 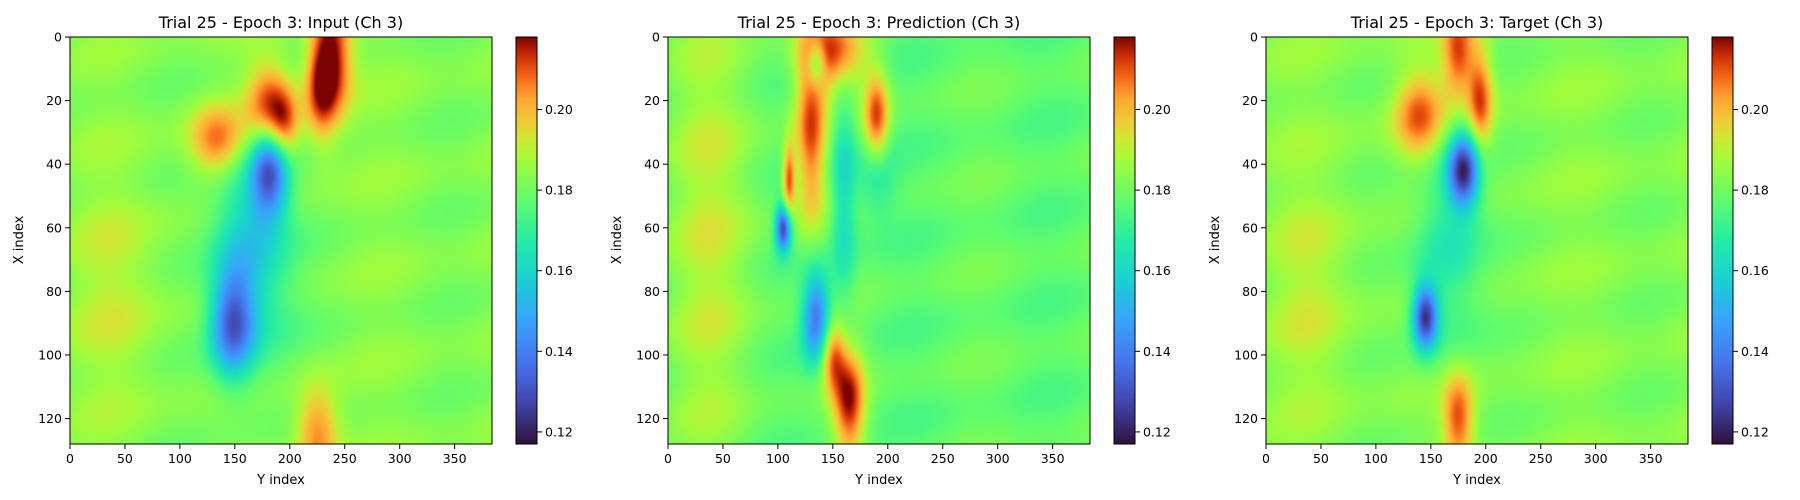 What do you see at coordinates (1476, 22) in the screenshot?
I see `panel-title: Trial 25 - Epoch 3: Target (Ch 3)` at bounding box center [1476, 22].